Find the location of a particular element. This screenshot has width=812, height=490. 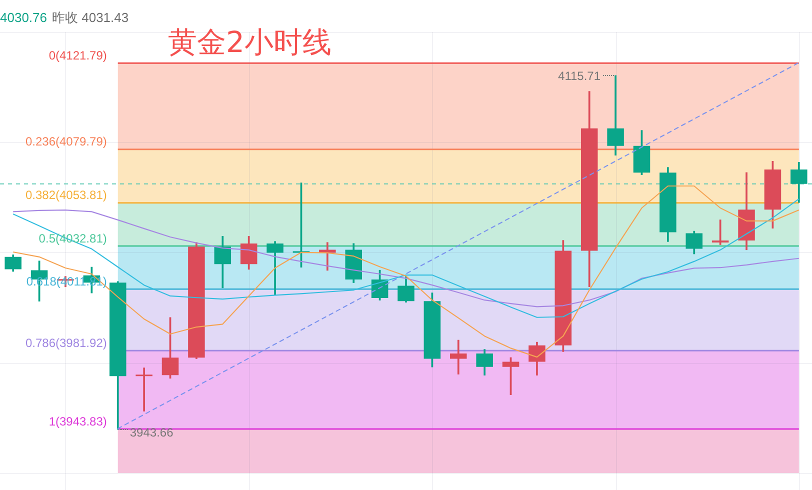

ref-line-label: 1(3943.83) is located at coordinates (77, 421).